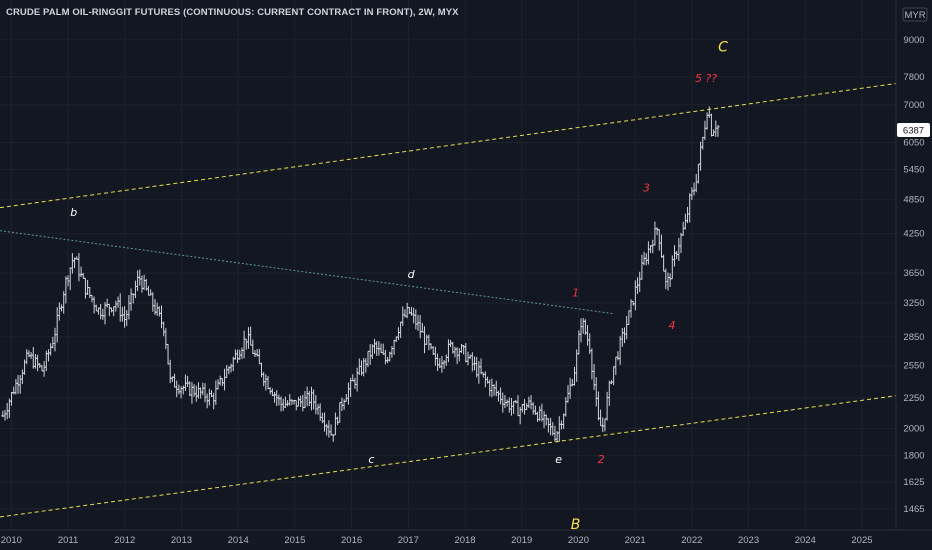 This screenshot has width=932, height=550. I want to click on time-tick-label: 2010, so click(11, 540).